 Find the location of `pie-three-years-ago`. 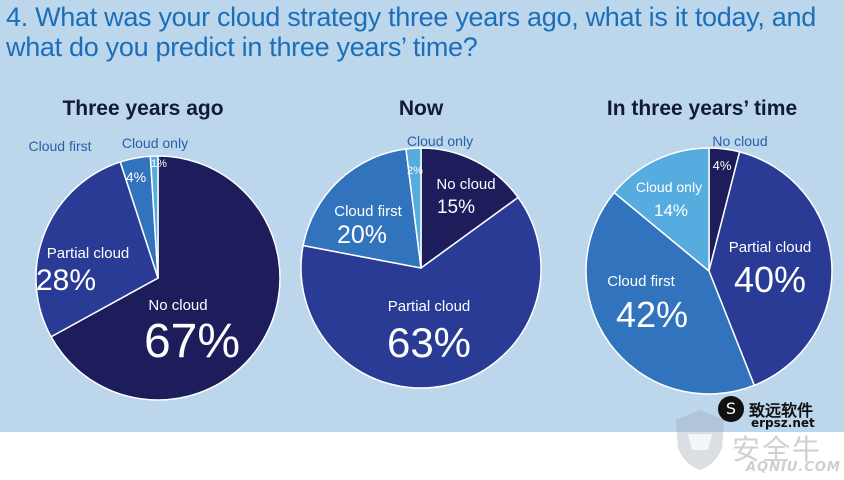

pie-three-years-ago is located at coordinates (158, 278).